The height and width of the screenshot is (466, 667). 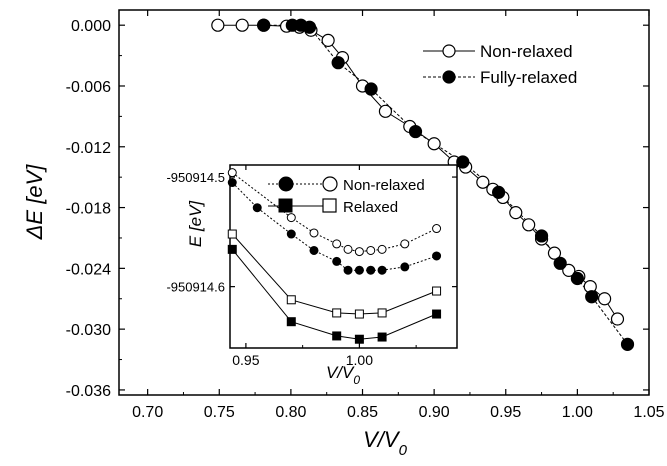 What do you see at coordinates (449, 77) in the screenshot?
I see `legend-marker-fully-relaxed` at bounding box center [449, 77].